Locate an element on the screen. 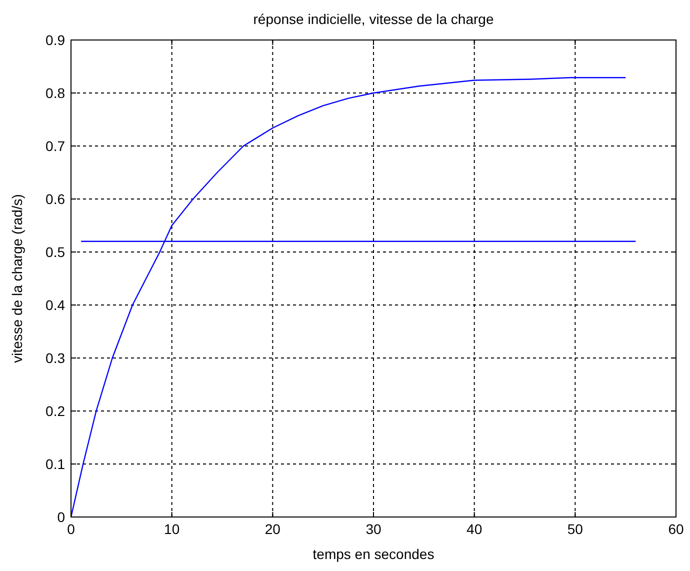 Image resolution: width=690 pixels, height=571 pixels. y-tick-label: 0.3 is located at coordinates (56, 358).